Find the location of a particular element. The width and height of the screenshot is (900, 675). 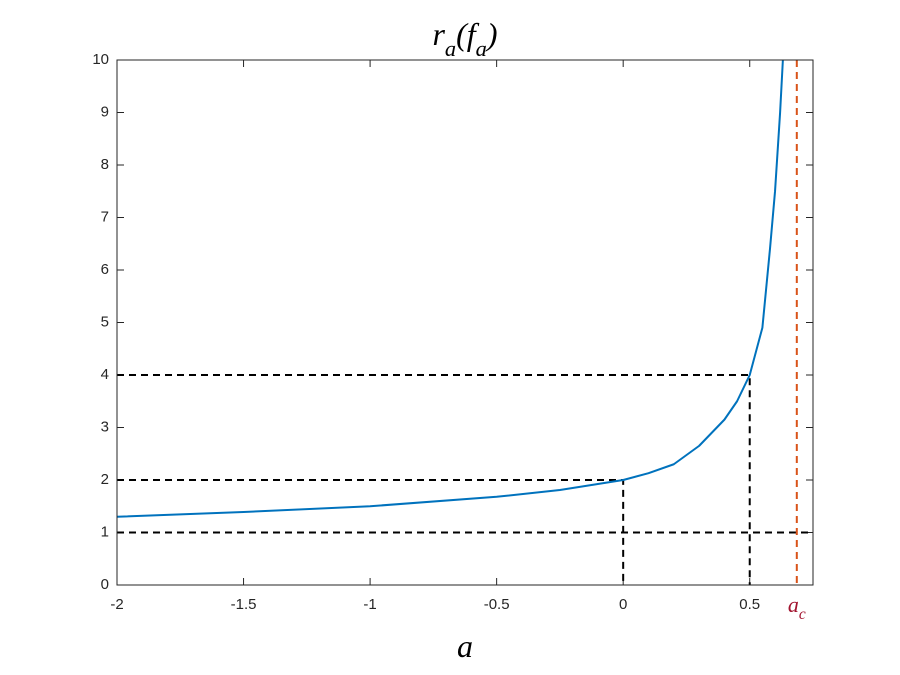

y-tick-label: 5 is located at coordinates (105, 321).